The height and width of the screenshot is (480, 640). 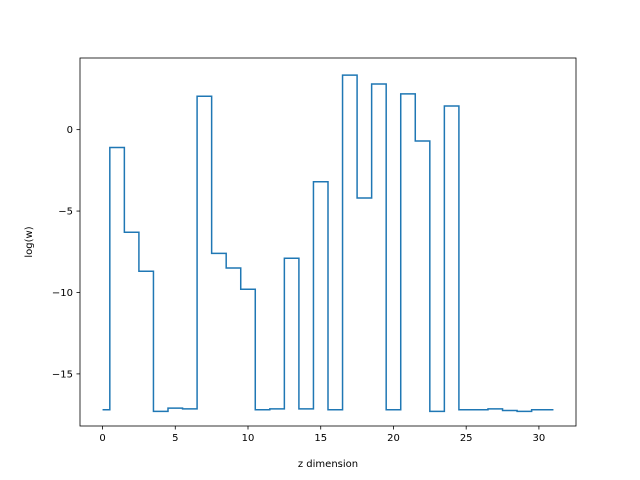 I want to click on y-tick-label: −5, so click(x=65, y=212).